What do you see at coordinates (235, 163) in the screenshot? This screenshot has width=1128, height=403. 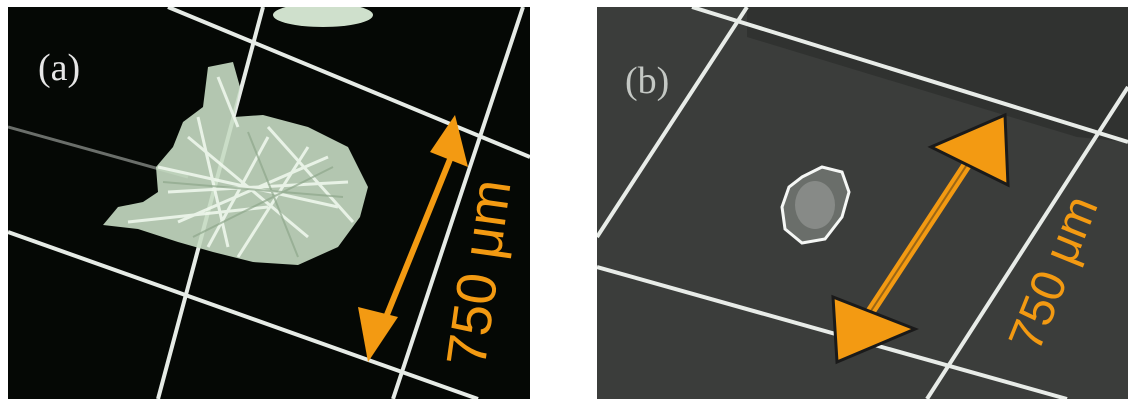 I see `crystal-cluster-a` at bounding box center [235, 163].